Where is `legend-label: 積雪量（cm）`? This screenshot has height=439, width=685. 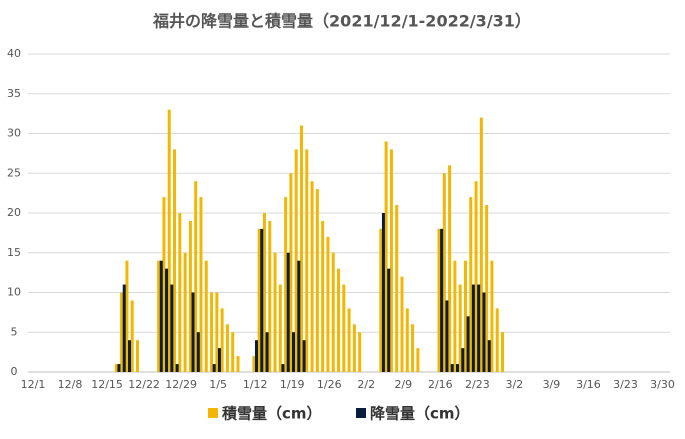 legend-label: 積雪量（cm） is located at coordinates (271, 414).